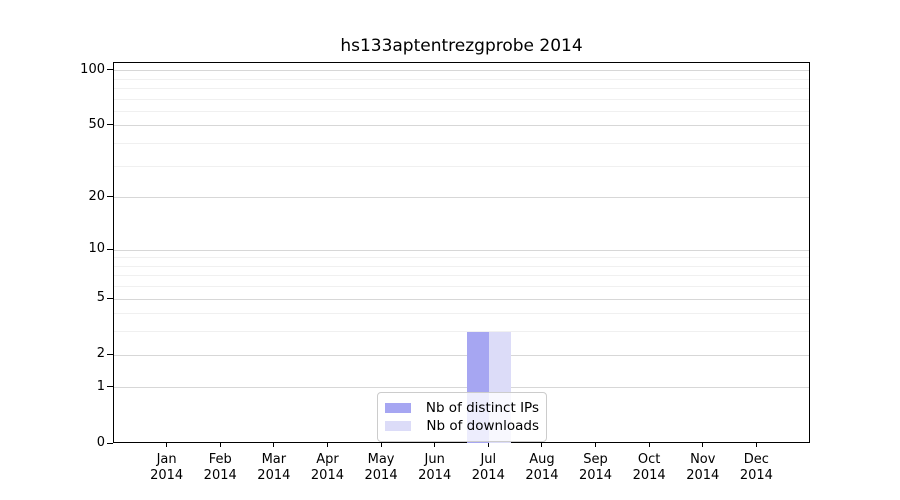  Describe the element at coordinates (100, 298) in the screenshot. I see `y-tick-label: 5` at that location.